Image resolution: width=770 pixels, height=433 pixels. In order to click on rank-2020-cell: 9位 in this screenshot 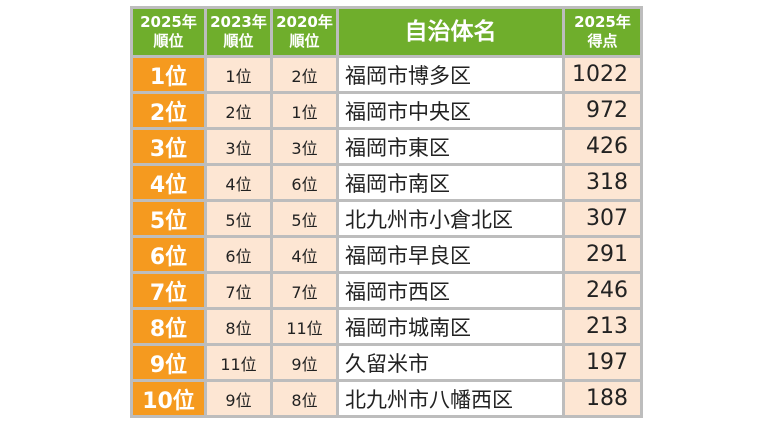, I will do `click(304, 362)`.